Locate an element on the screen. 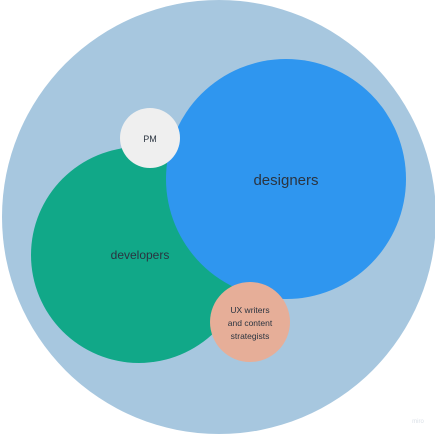 The width and height of the screenshot is (435, 434). ux-writers-circle is located at coordinates (250, 322).